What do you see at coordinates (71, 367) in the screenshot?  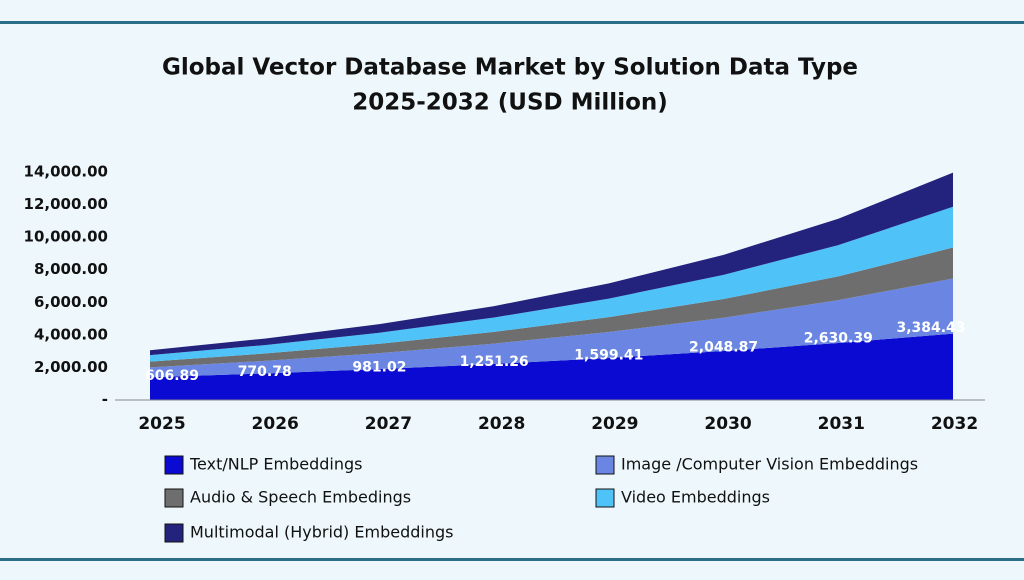 I see `y-tick-label: 2,000.00` at bounding box center [71, 367].